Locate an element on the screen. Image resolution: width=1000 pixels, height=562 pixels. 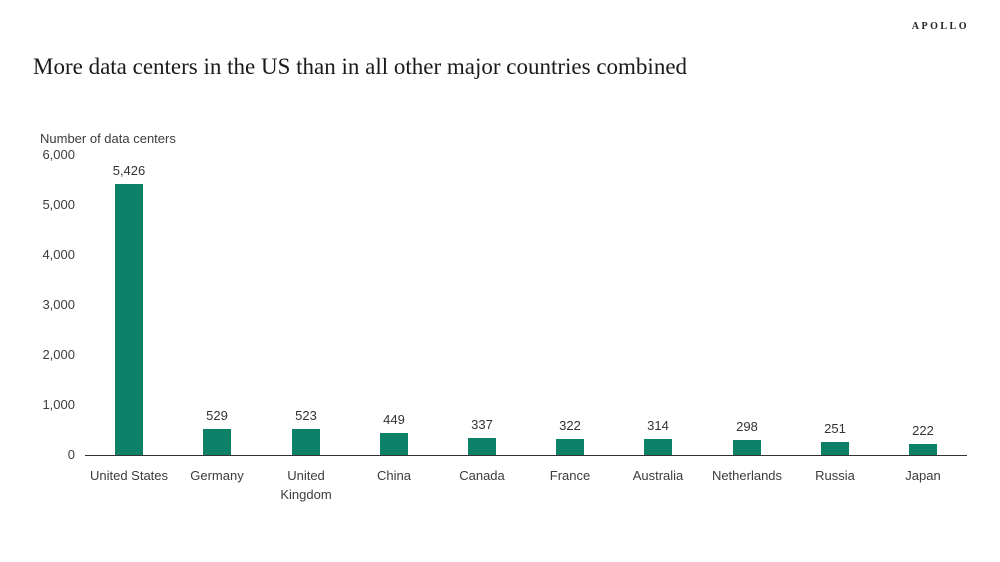
x-tick-label: United Kingdom is located at coordinates (306, 485).